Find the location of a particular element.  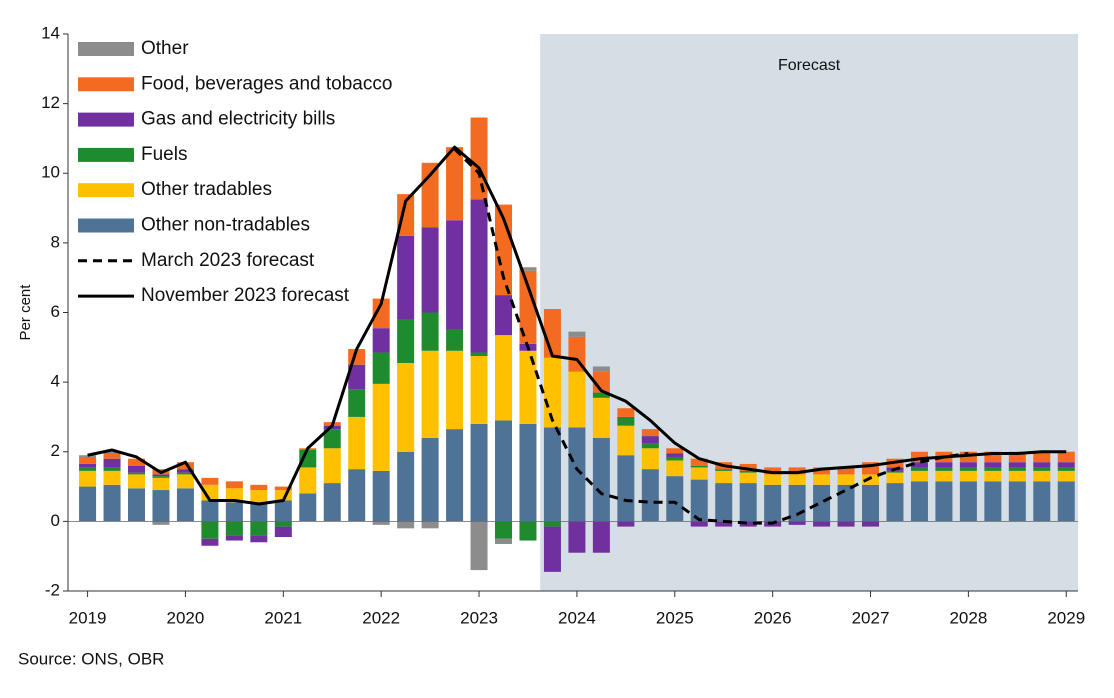

x-tick-label: 2027 is located at coordinates (871, 617).